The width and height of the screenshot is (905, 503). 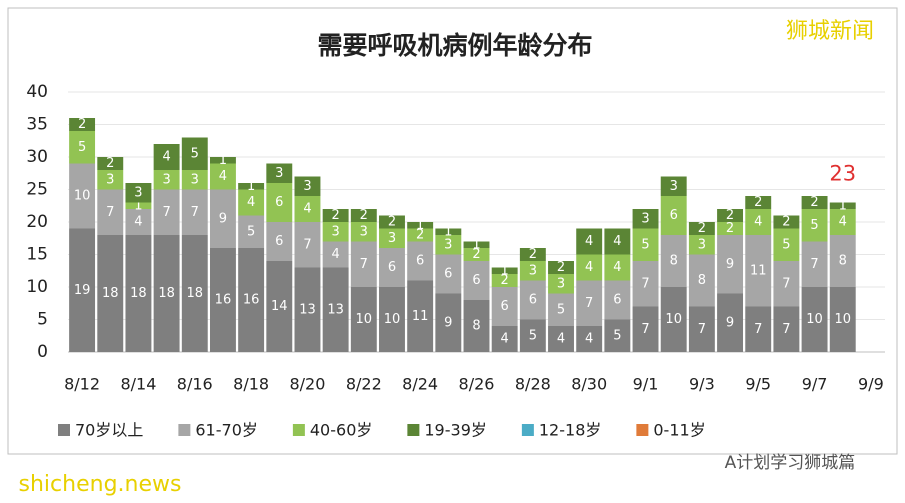 What do you see at coordinates (341, 430) in the screenshot?
I see `legend-label: 40-60岁` at bounding box center [341, 430].